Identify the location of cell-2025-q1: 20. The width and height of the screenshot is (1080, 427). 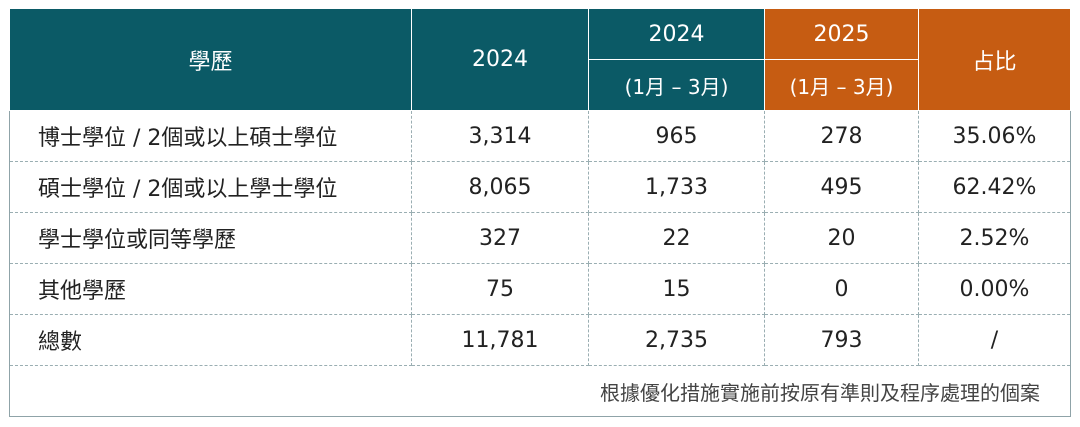
(841, 238).